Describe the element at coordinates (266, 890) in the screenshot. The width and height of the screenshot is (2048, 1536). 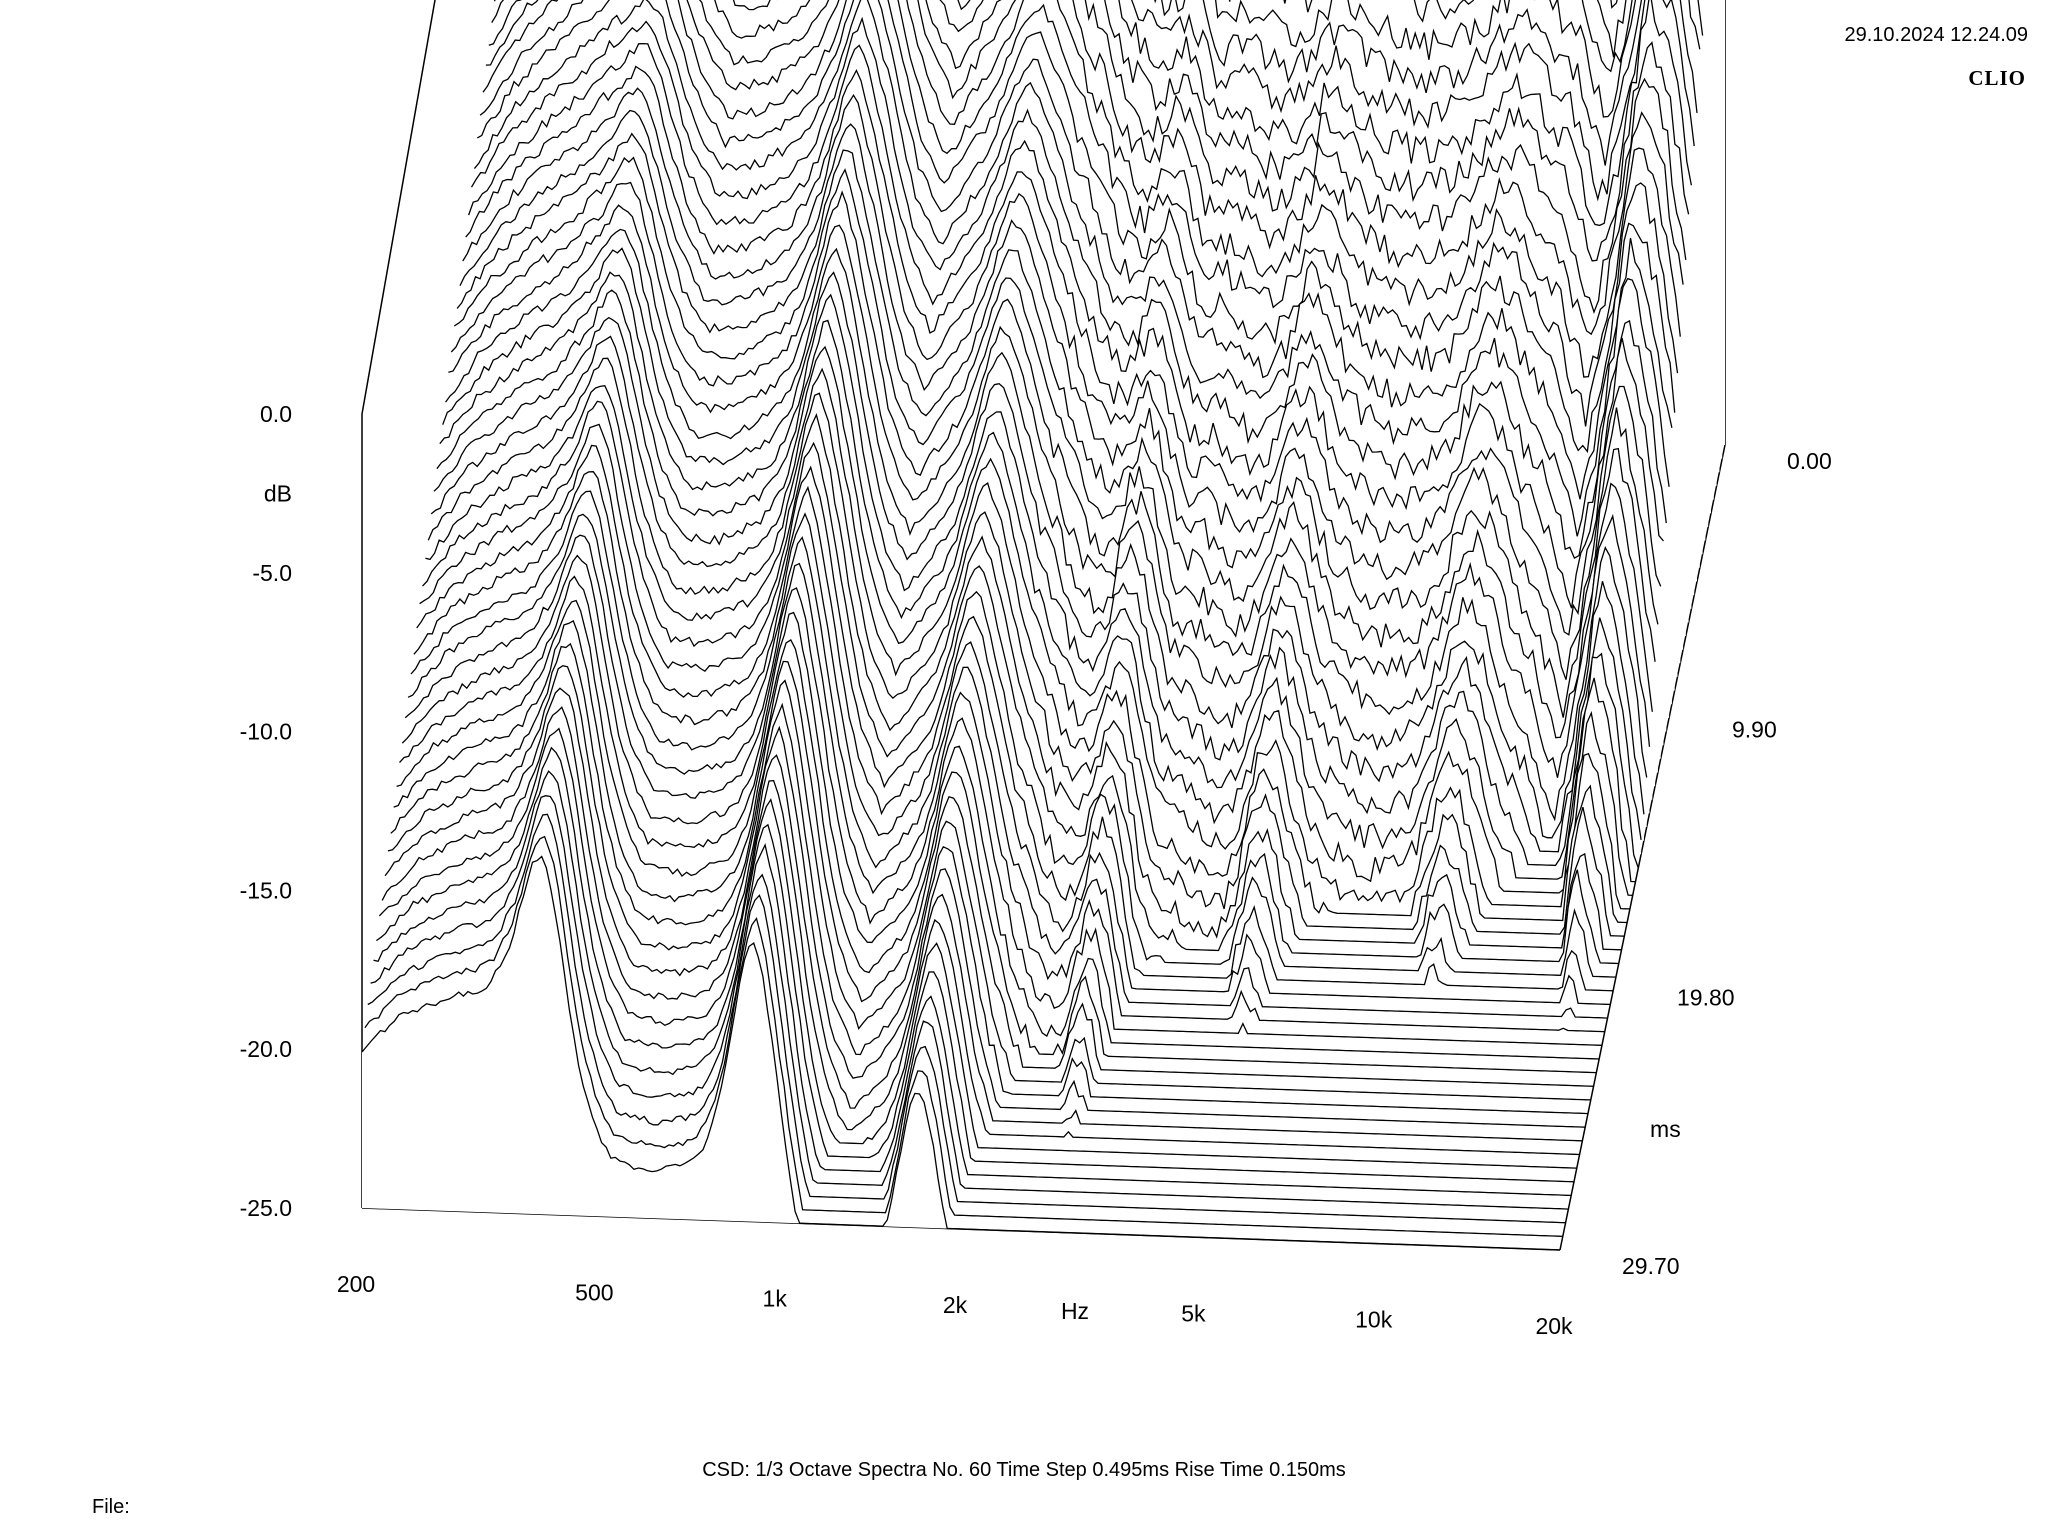
I see `y-tick-label: -15.0` at that location.